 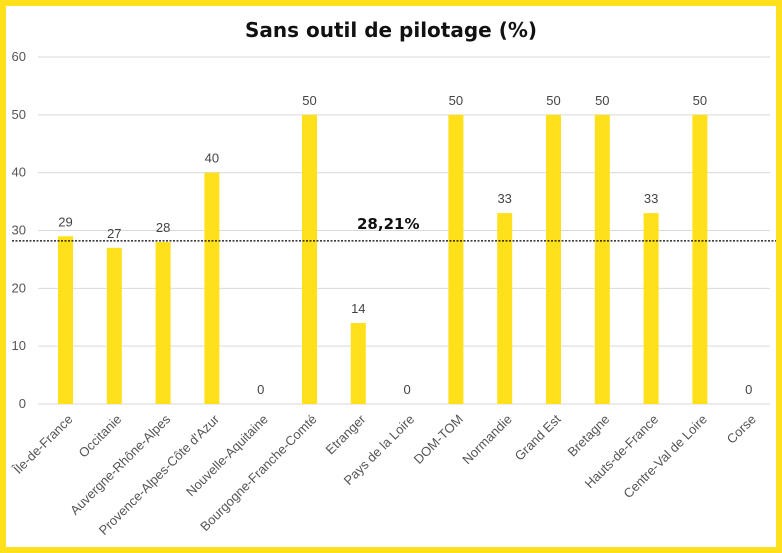 I want to click on category-label-0: Île-de-France, so click(x=43, y=445).